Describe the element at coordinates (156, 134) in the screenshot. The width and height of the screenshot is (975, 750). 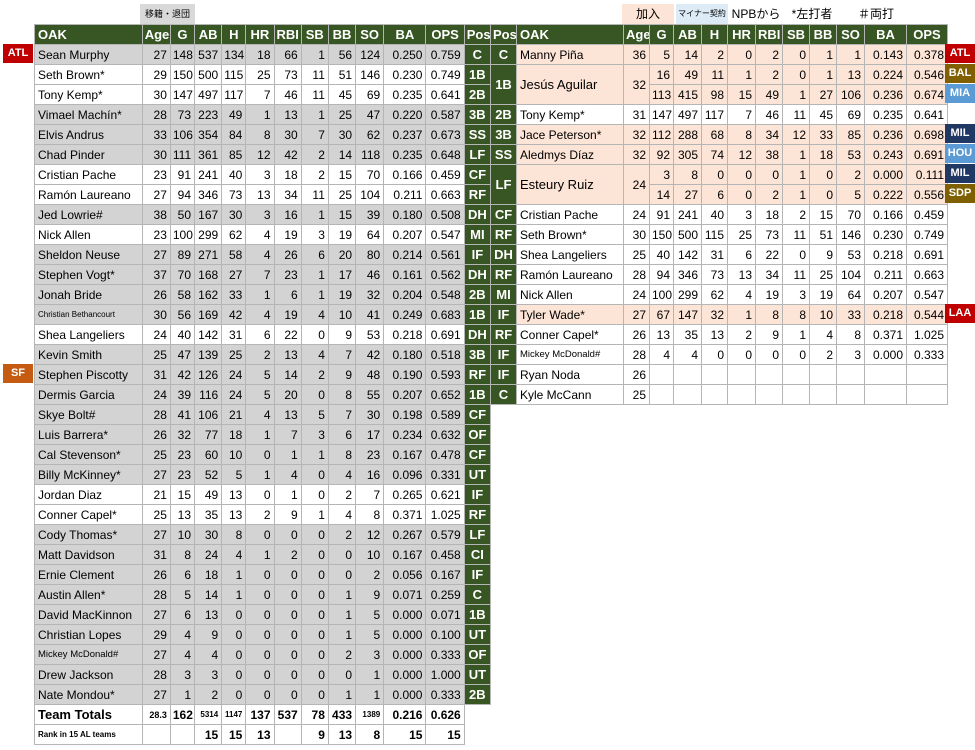
I see `player-age: 33` at that location.